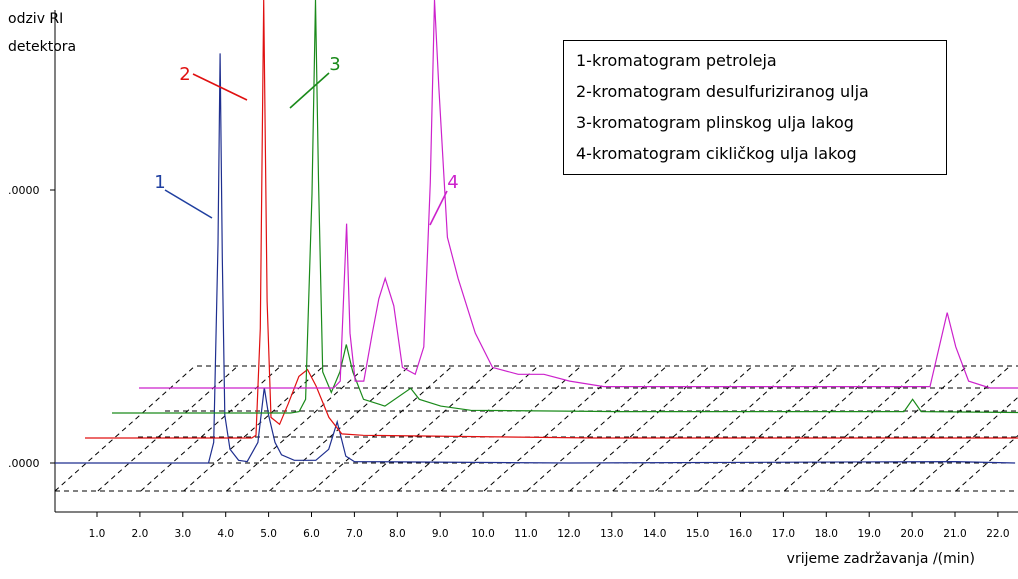 The height and width of the screenshot is (579, 1018). What do you see at coordinates (334, 64) in the screenshot?
I see `series-label-3: 3` at bounding box center [334, 64].